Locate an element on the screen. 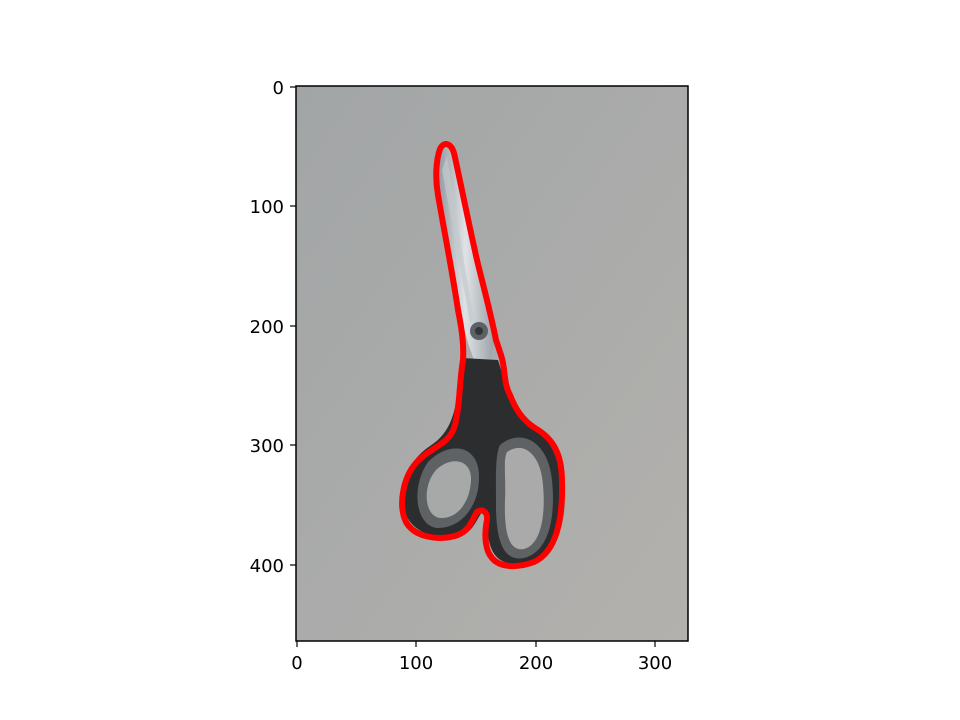 This screenshot has width=960, height=720. scissors-contour is located at coordinates (482, 355).